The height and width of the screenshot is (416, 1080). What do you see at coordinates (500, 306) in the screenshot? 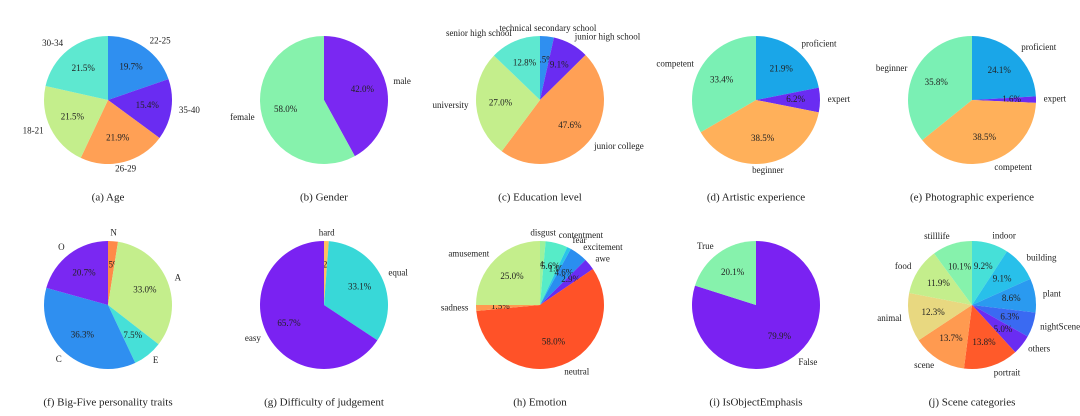
I see `value-label: 1.5%` at bounding box center [500, 306].